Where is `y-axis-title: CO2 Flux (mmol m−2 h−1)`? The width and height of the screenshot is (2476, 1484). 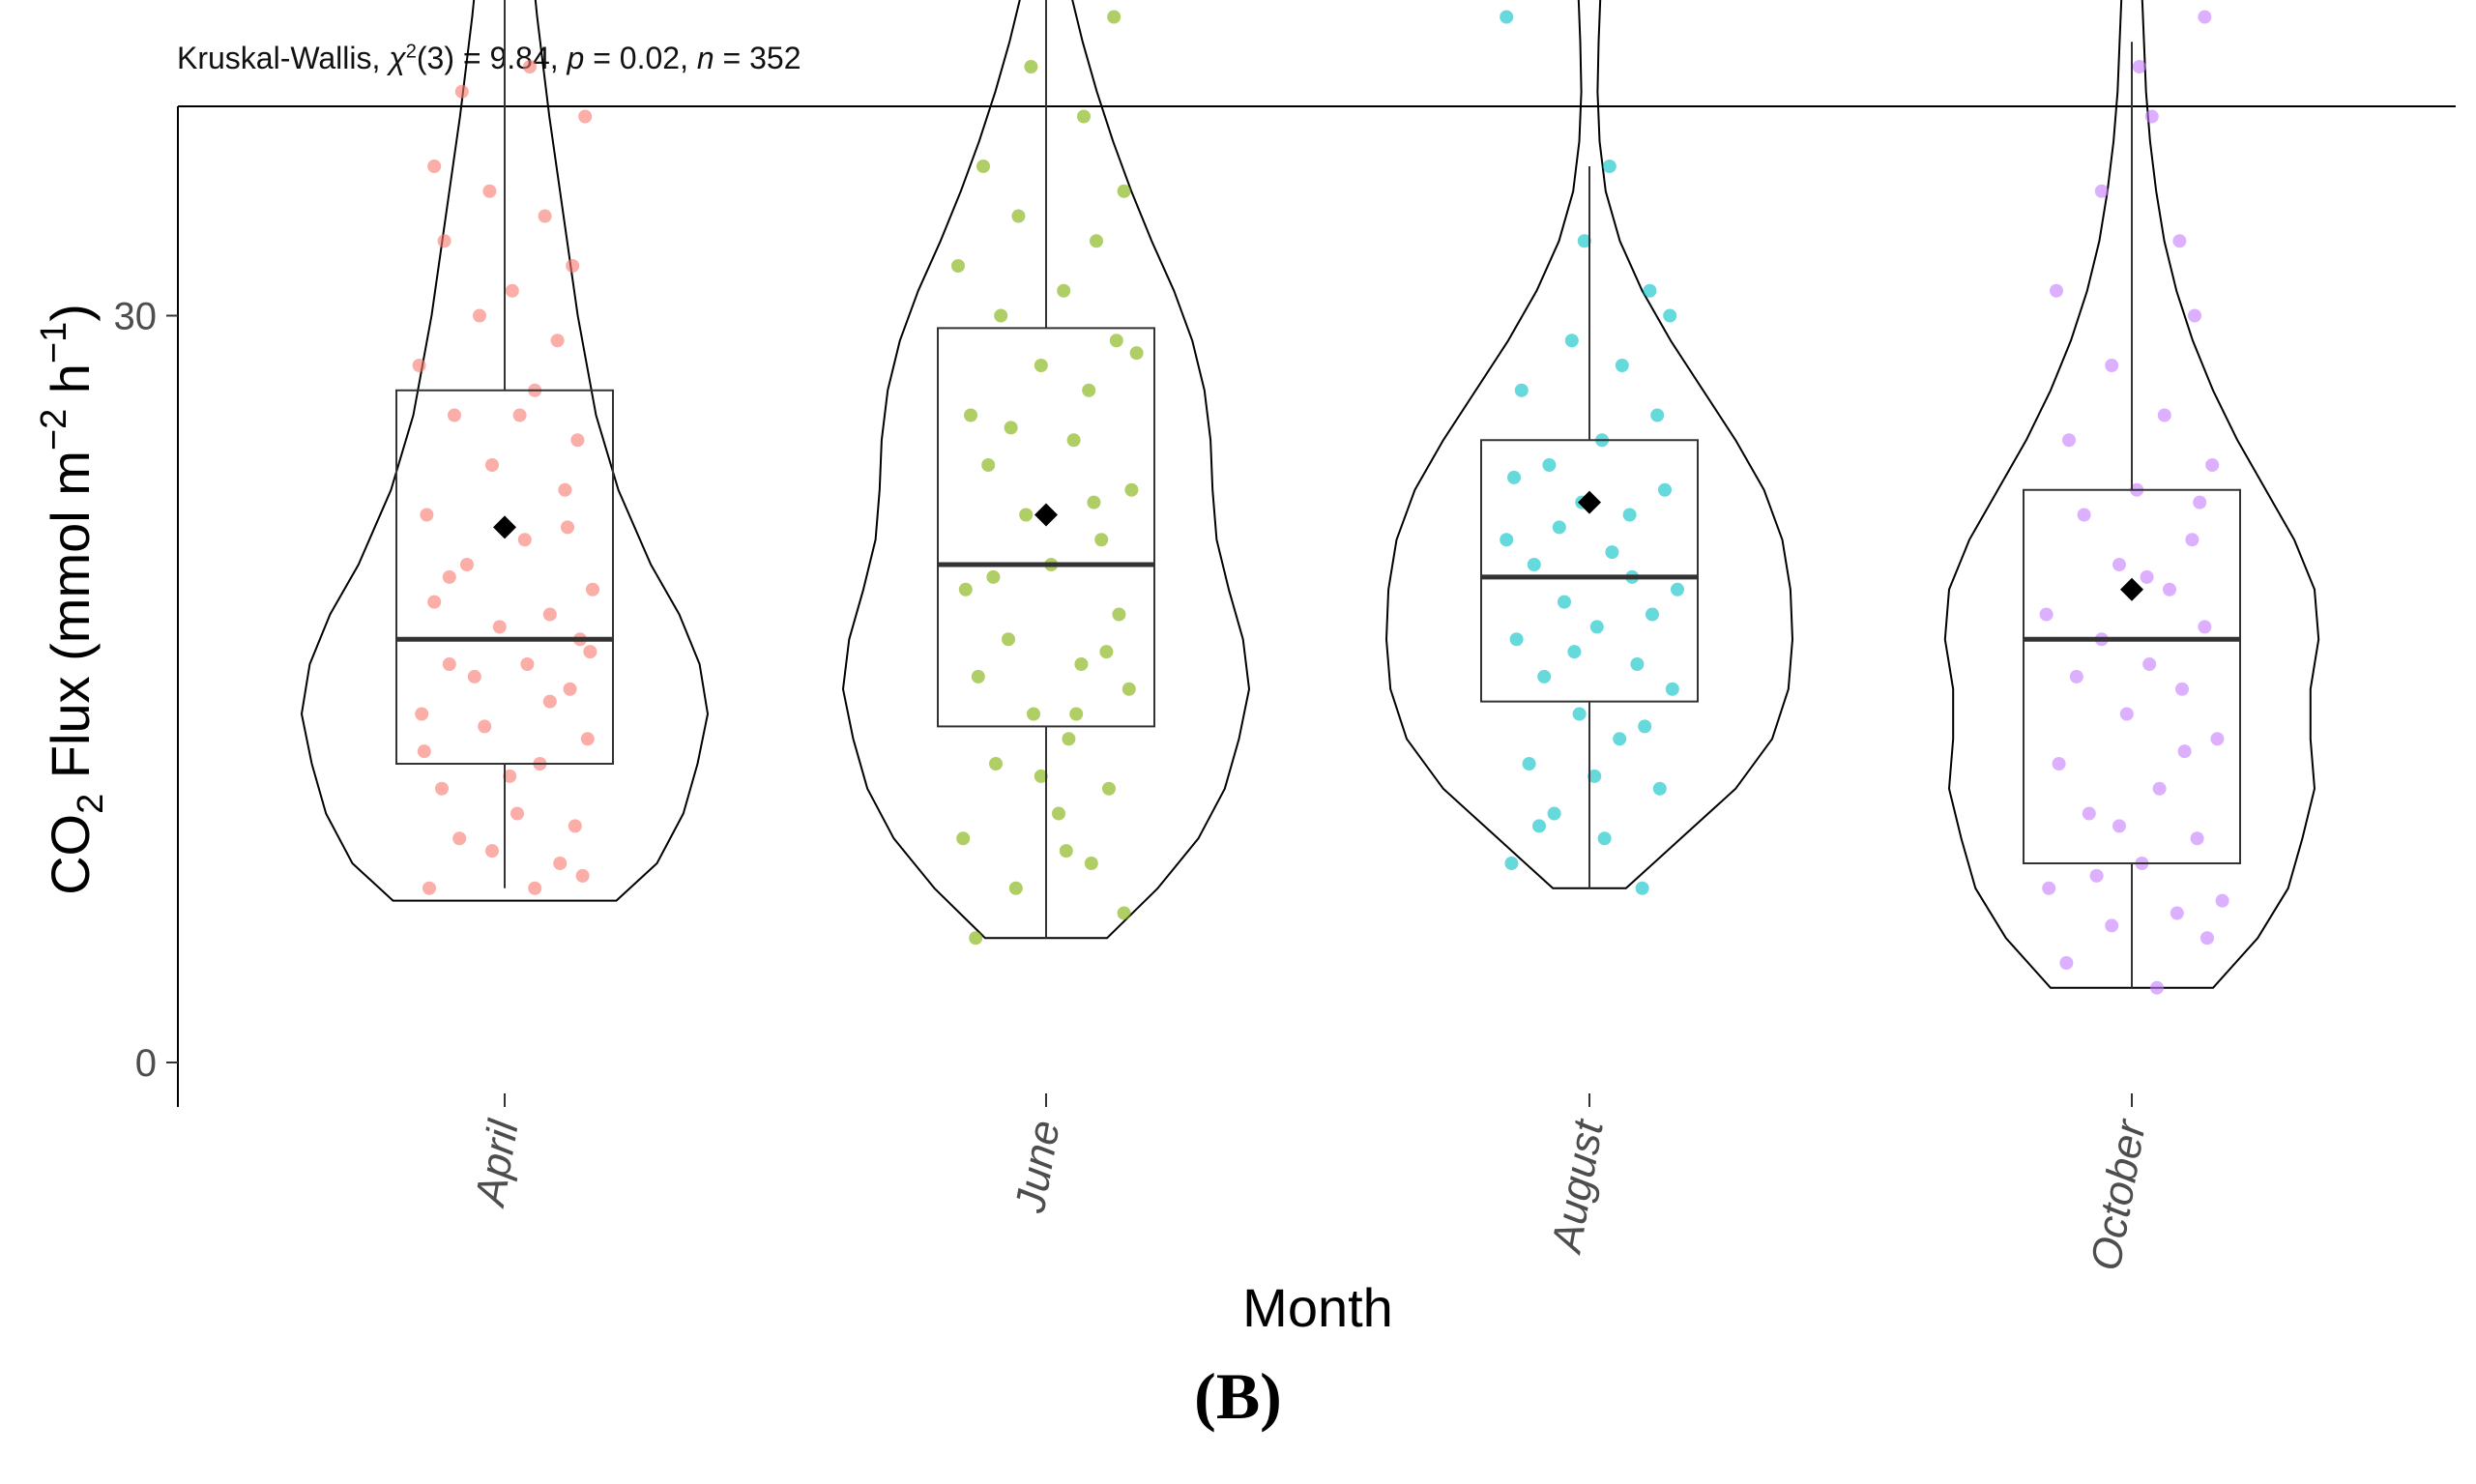
y-axis-title: CO2 Flux (mmol m−2 h−1) is located at coordinates (72, 600).